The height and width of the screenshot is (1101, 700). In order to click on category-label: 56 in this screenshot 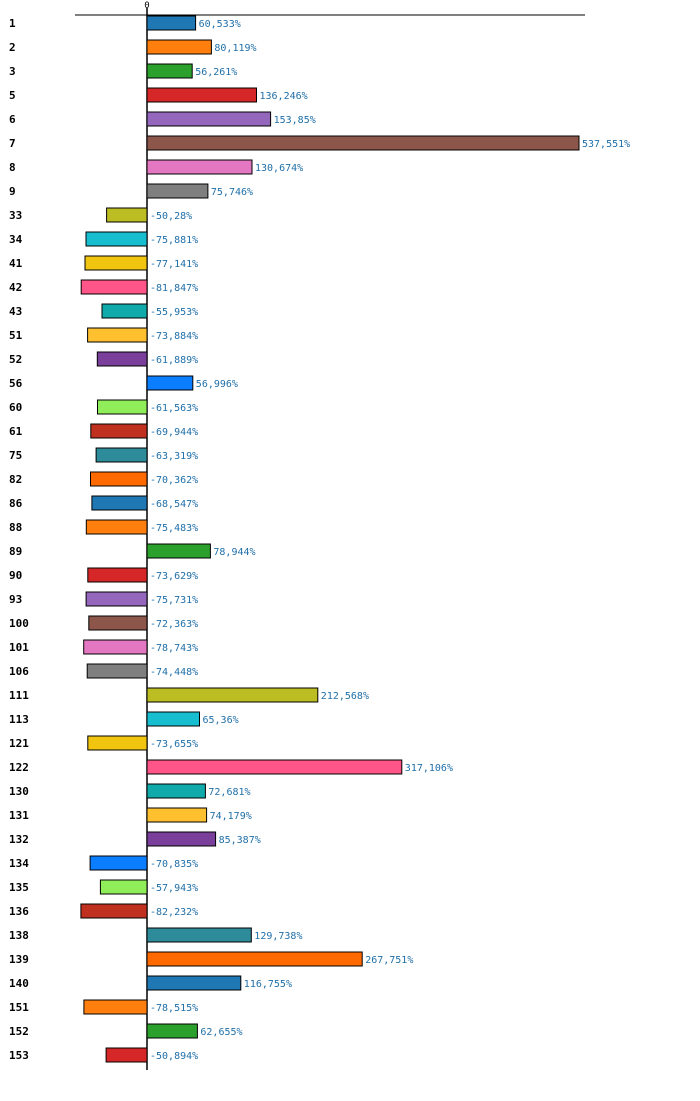, I will do `click(16, 383)`.